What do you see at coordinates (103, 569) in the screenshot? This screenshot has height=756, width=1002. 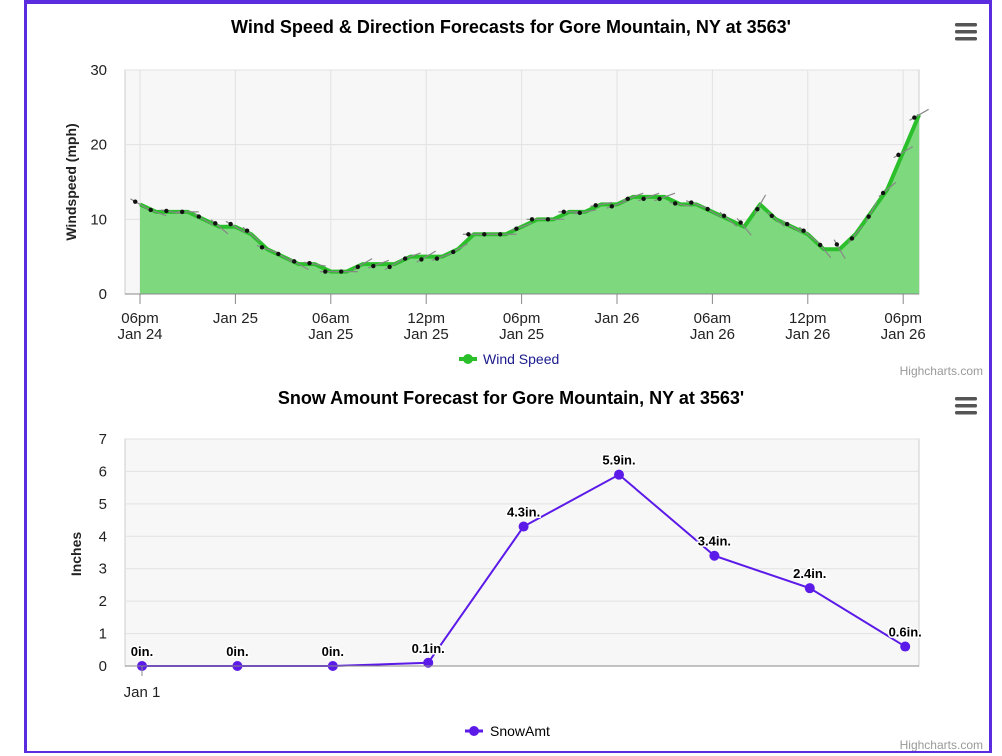 I see `snow-y-tick-label: 3` at bounding box center [103, 569].